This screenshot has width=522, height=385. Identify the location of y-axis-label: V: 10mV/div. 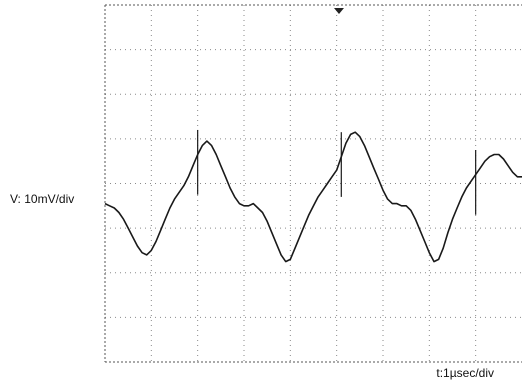
(42, 199).